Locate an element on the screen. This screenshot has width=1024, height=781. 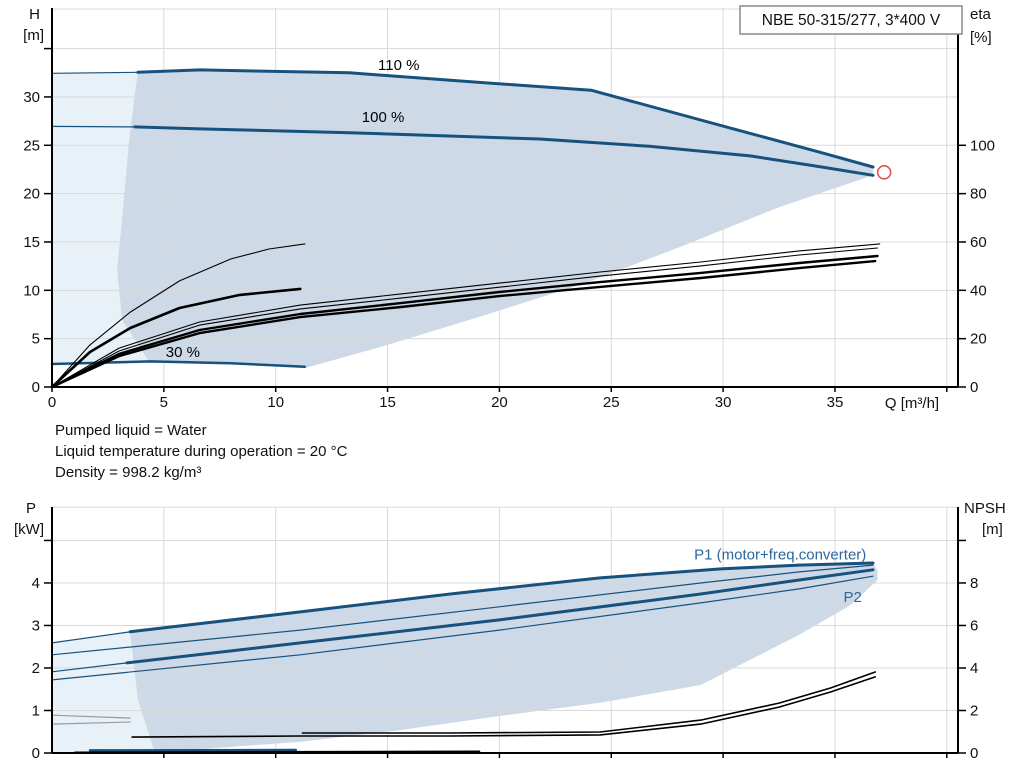
right-axis-unit: [m] is located at coordinates (992, 529).